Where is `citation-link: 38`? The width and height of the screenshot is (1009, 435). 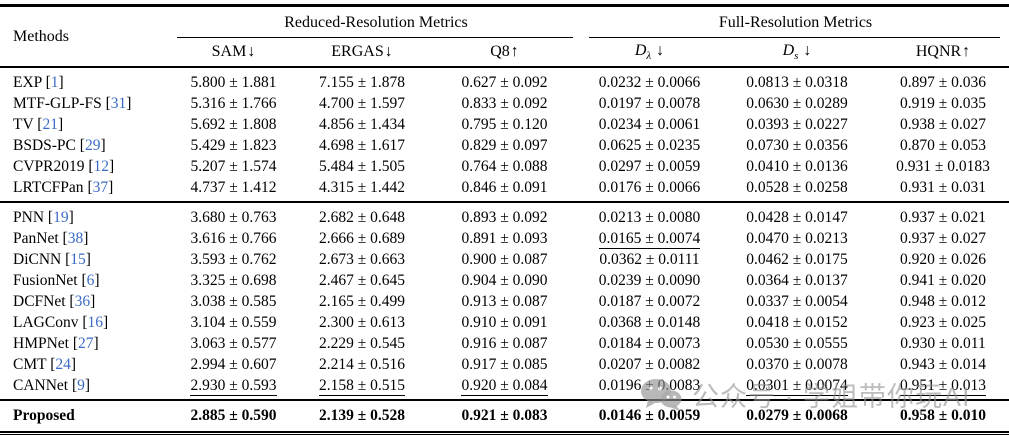
citation-link: 38 is located at coordinates (75, 238).